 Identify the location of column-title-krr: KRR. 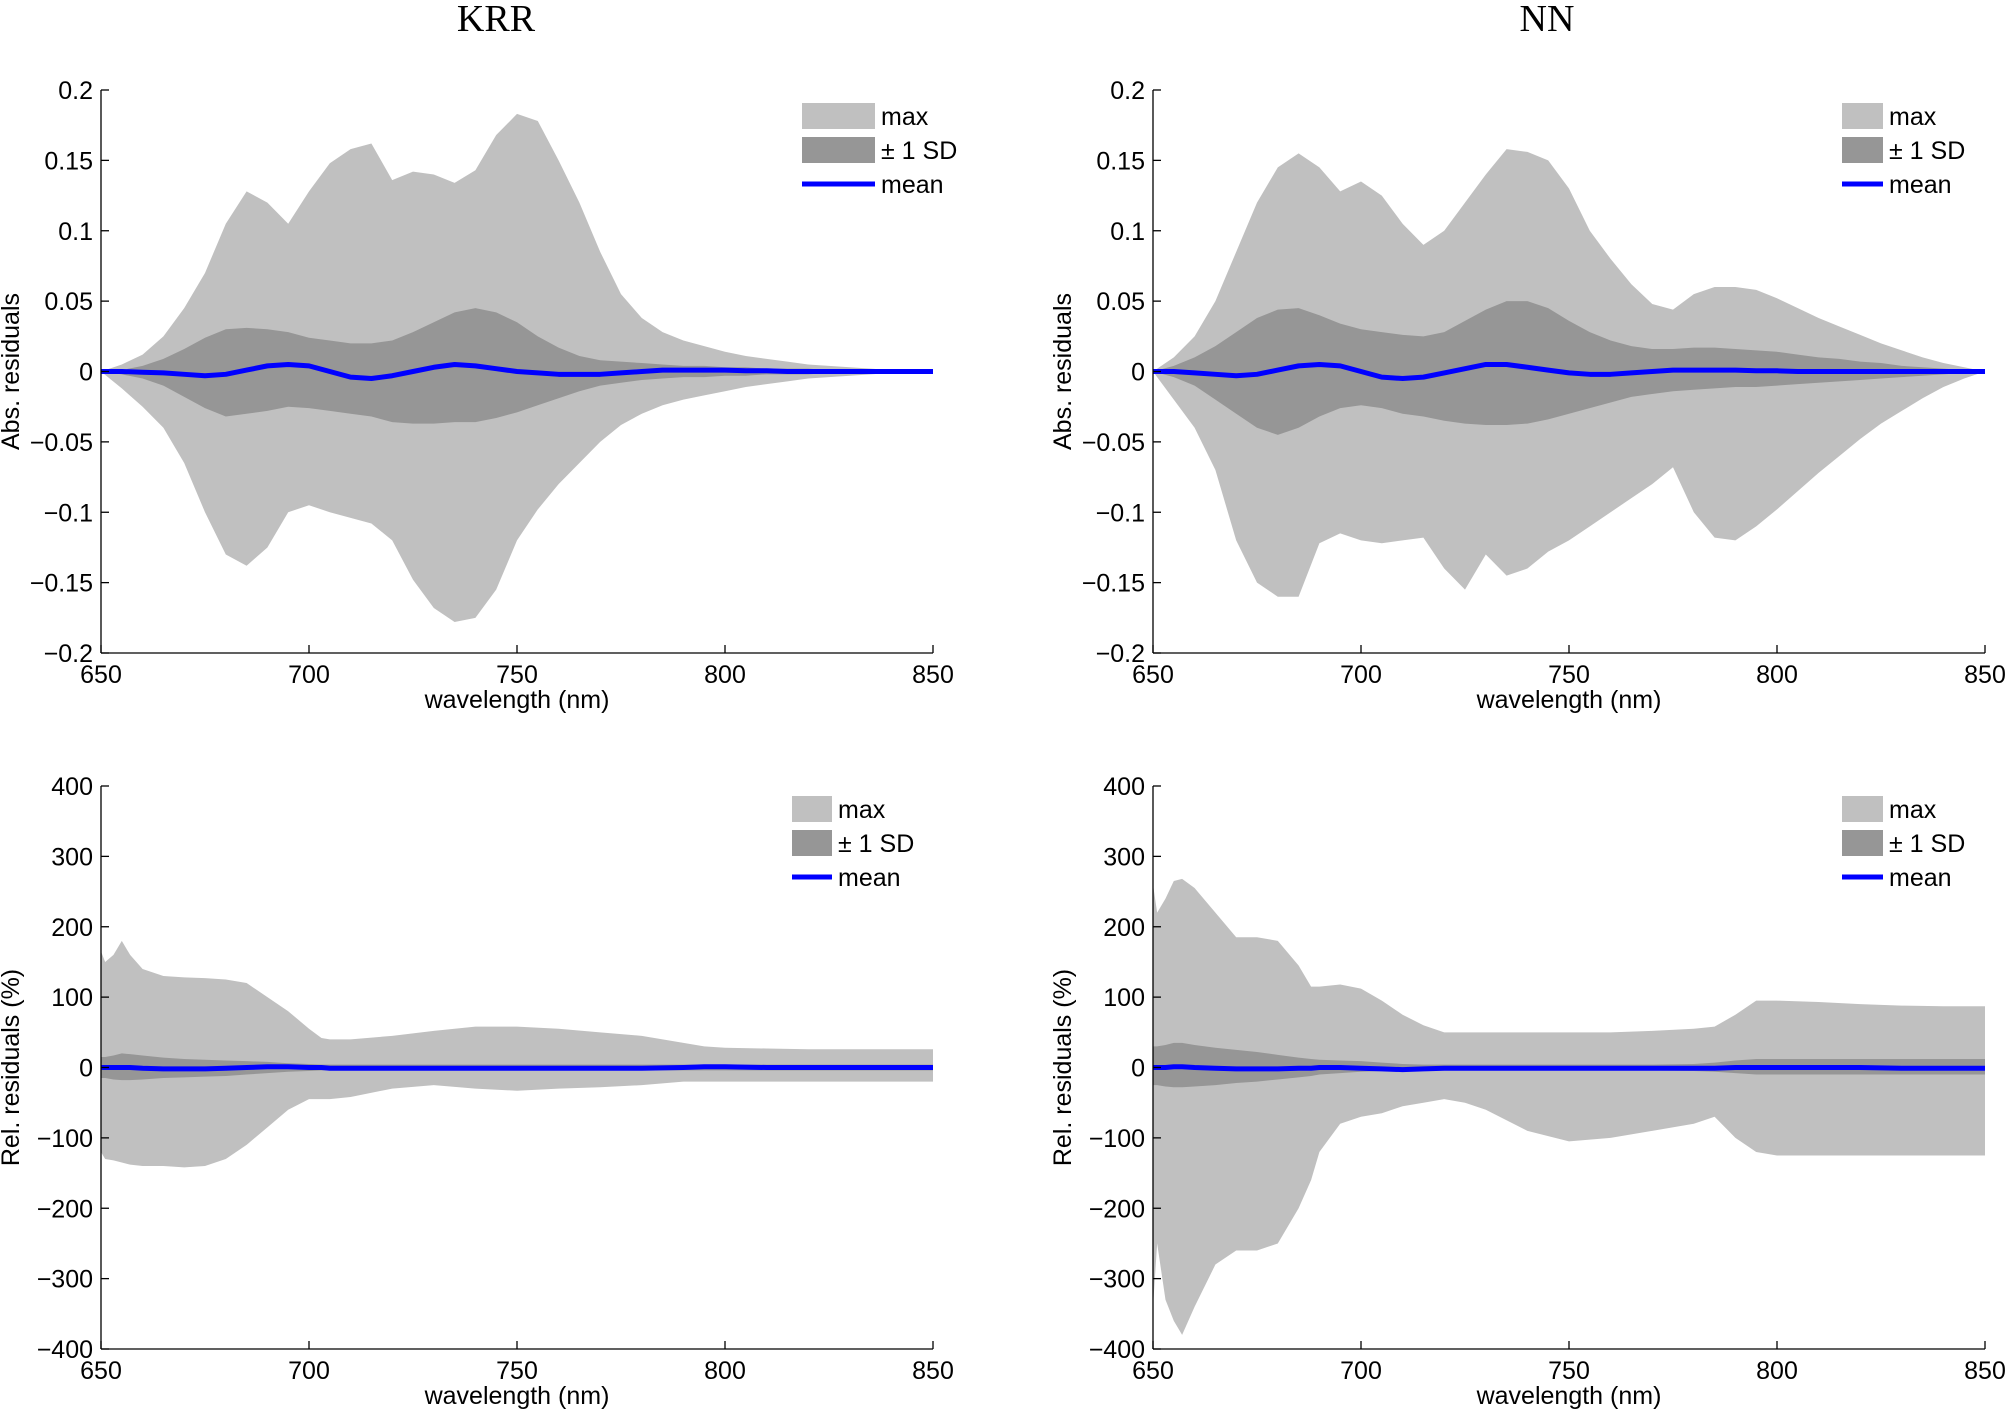
(496, 20).